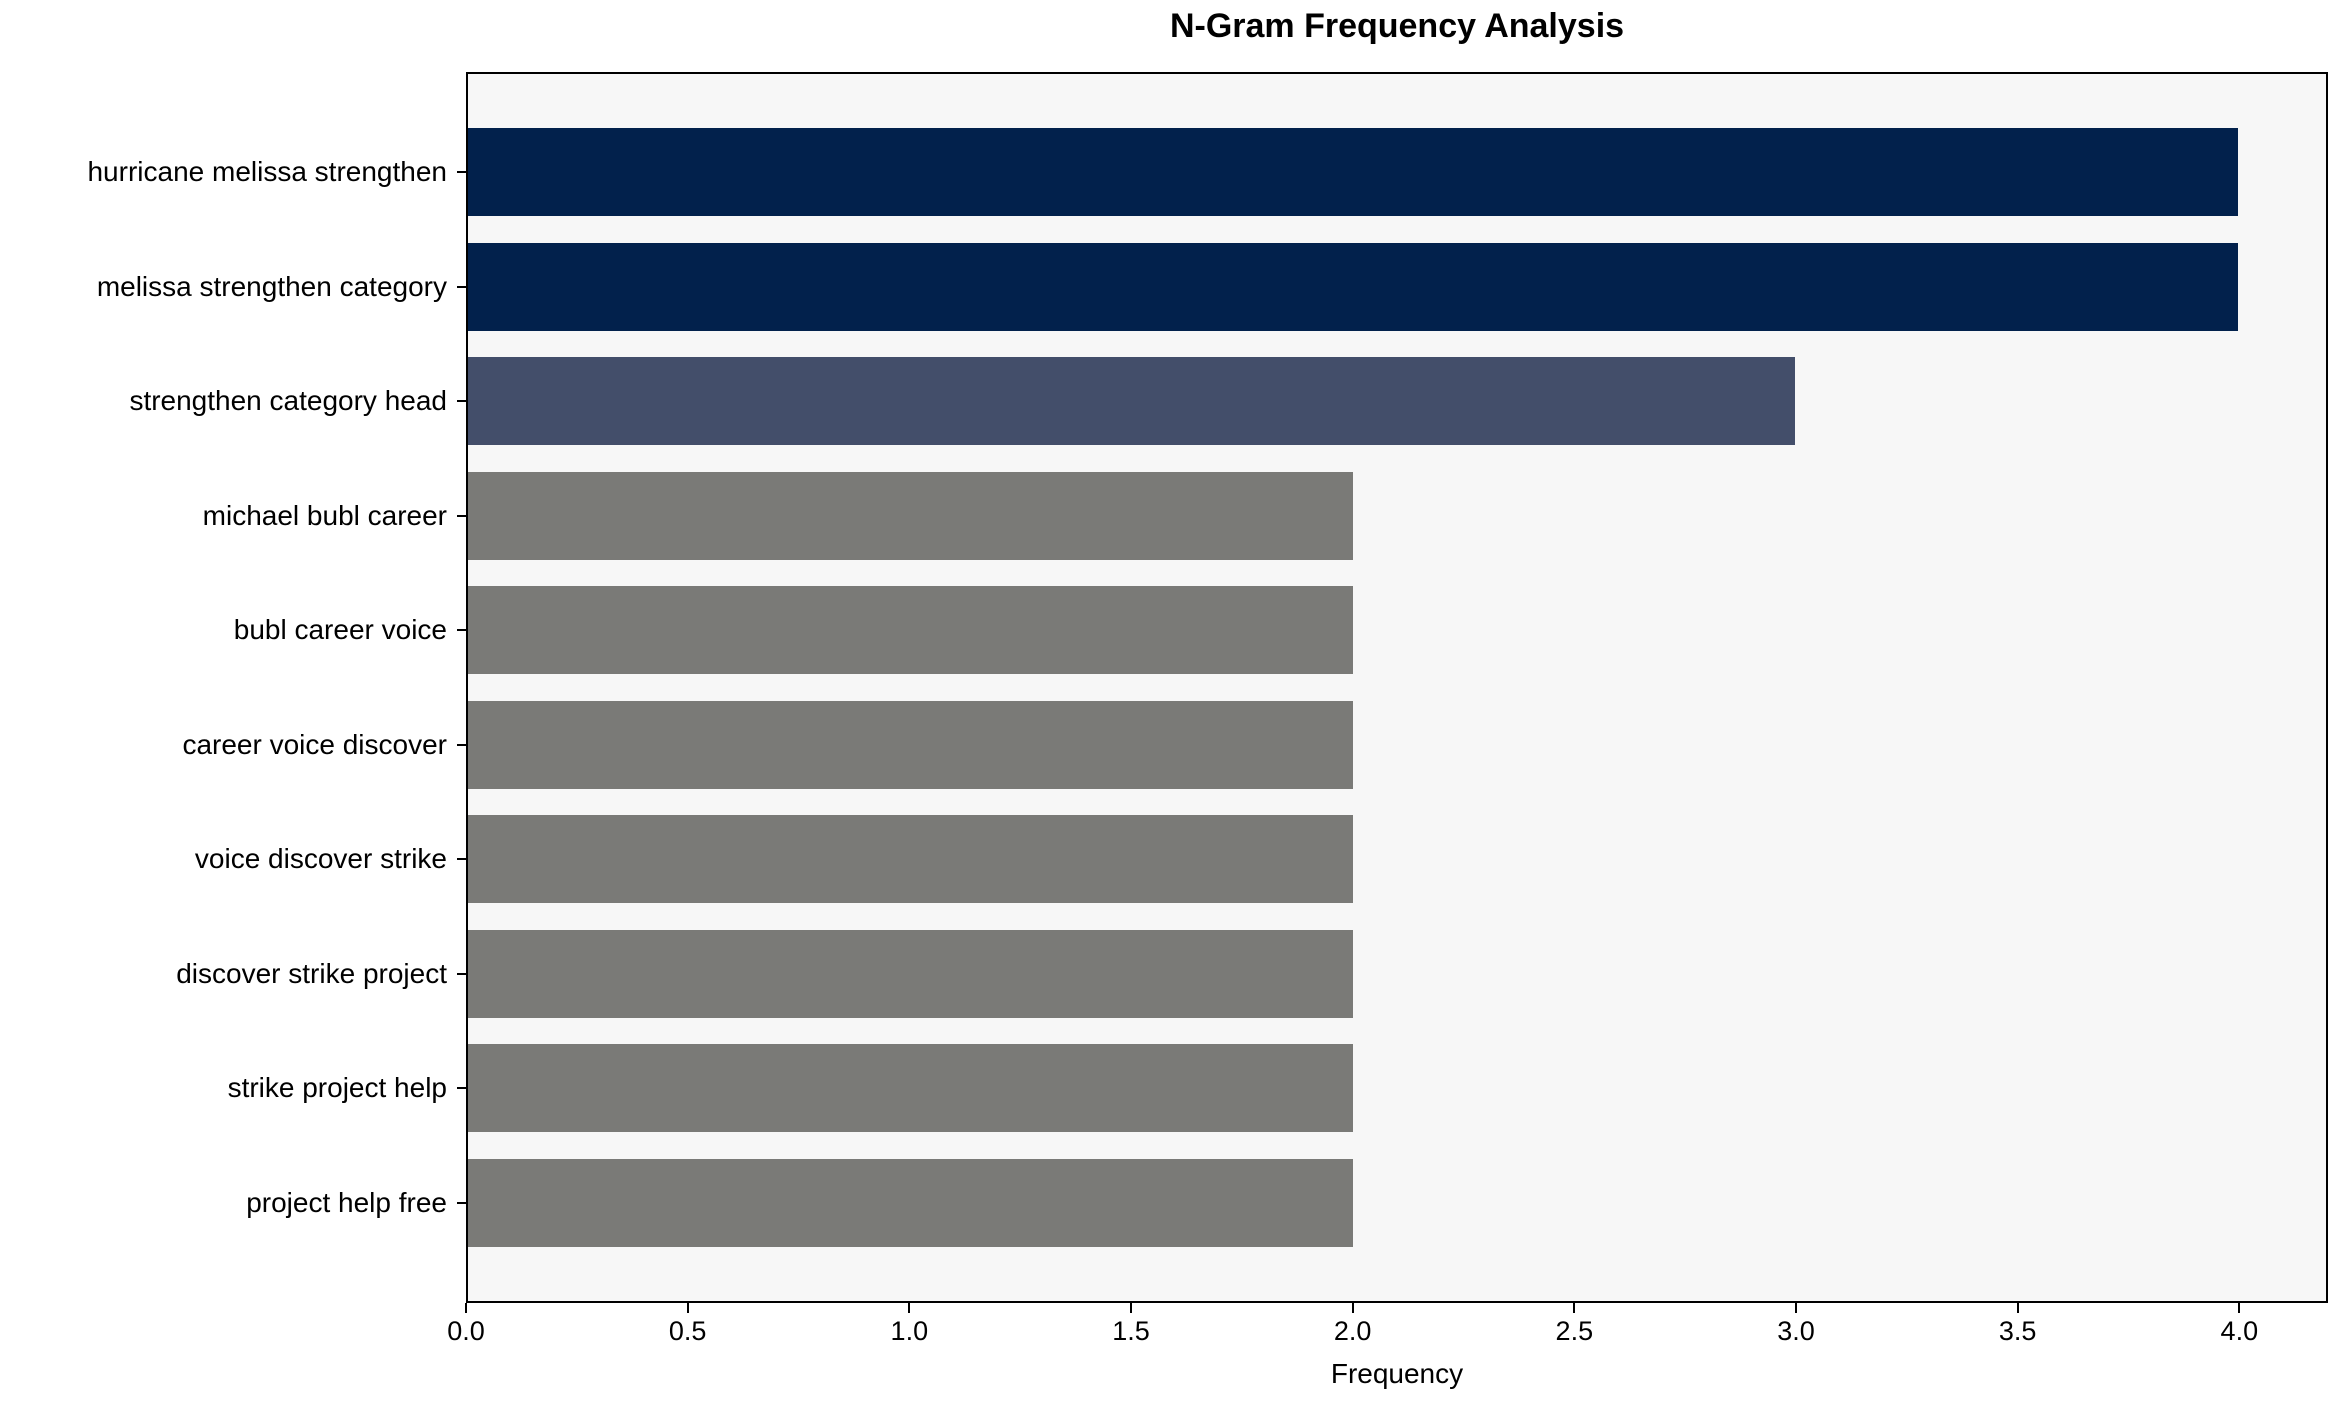 The height and width of the screenshot is (1414, 2347). I want to click on bar-voice-discover-strike, so click(910, 859).